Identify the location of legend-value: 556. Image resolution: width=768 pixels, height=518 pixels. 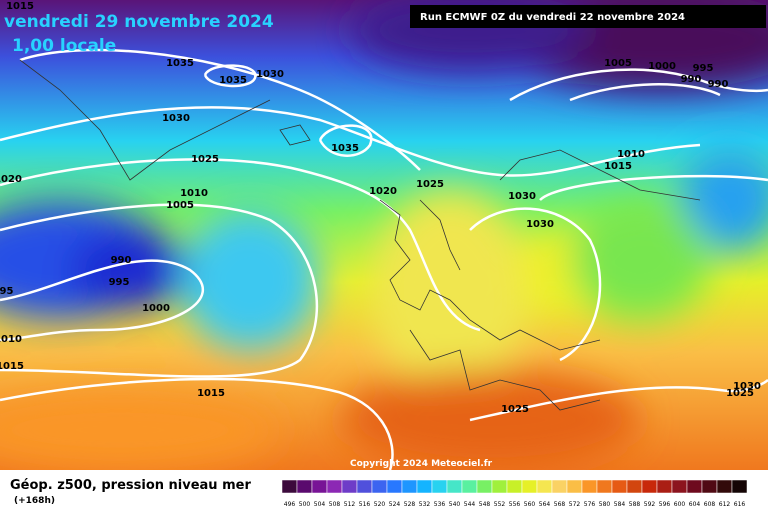
(515, 504).